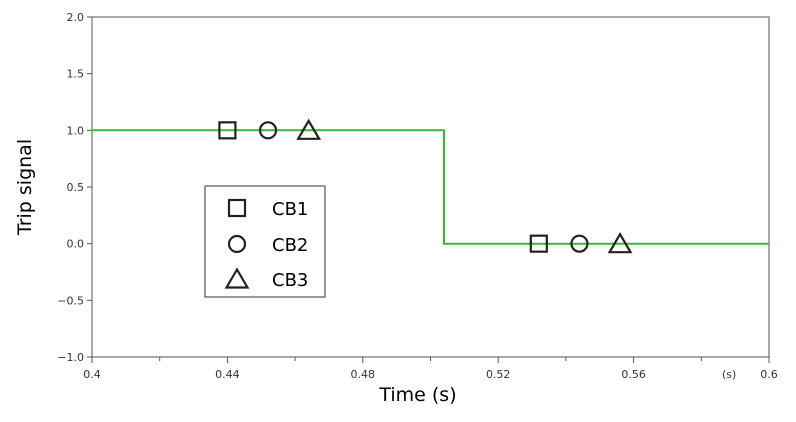 This screenshot has width=796, height=422. What do you see at coordinates (25, 187) in the screenshot?
I see `y-axis-title: Trip signal` at bounding box center [25, 187].